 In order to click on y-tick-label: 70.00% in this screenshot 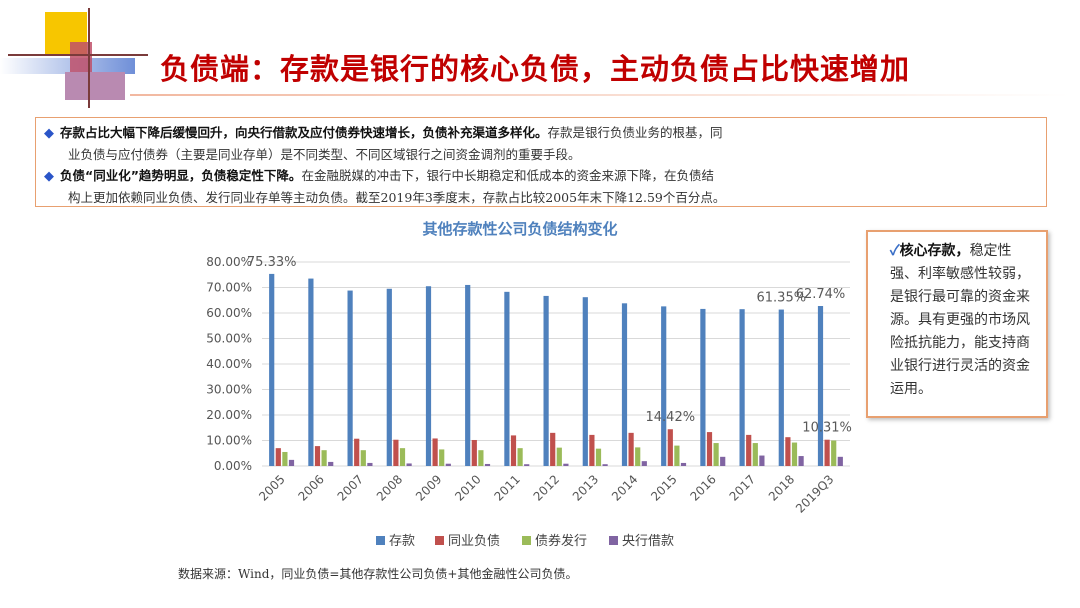, I will do `click(229, 288)`.